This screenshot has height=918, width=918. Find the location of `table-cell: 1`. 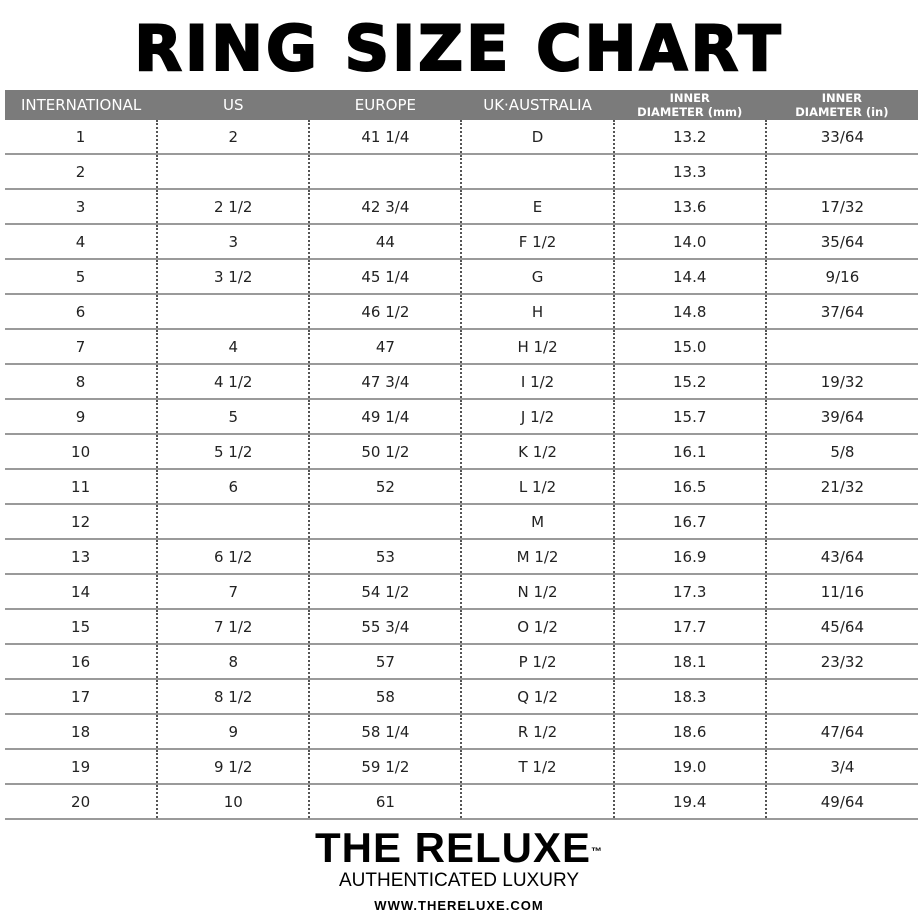

table-cell: 1 is located at coordinates (81, 137).